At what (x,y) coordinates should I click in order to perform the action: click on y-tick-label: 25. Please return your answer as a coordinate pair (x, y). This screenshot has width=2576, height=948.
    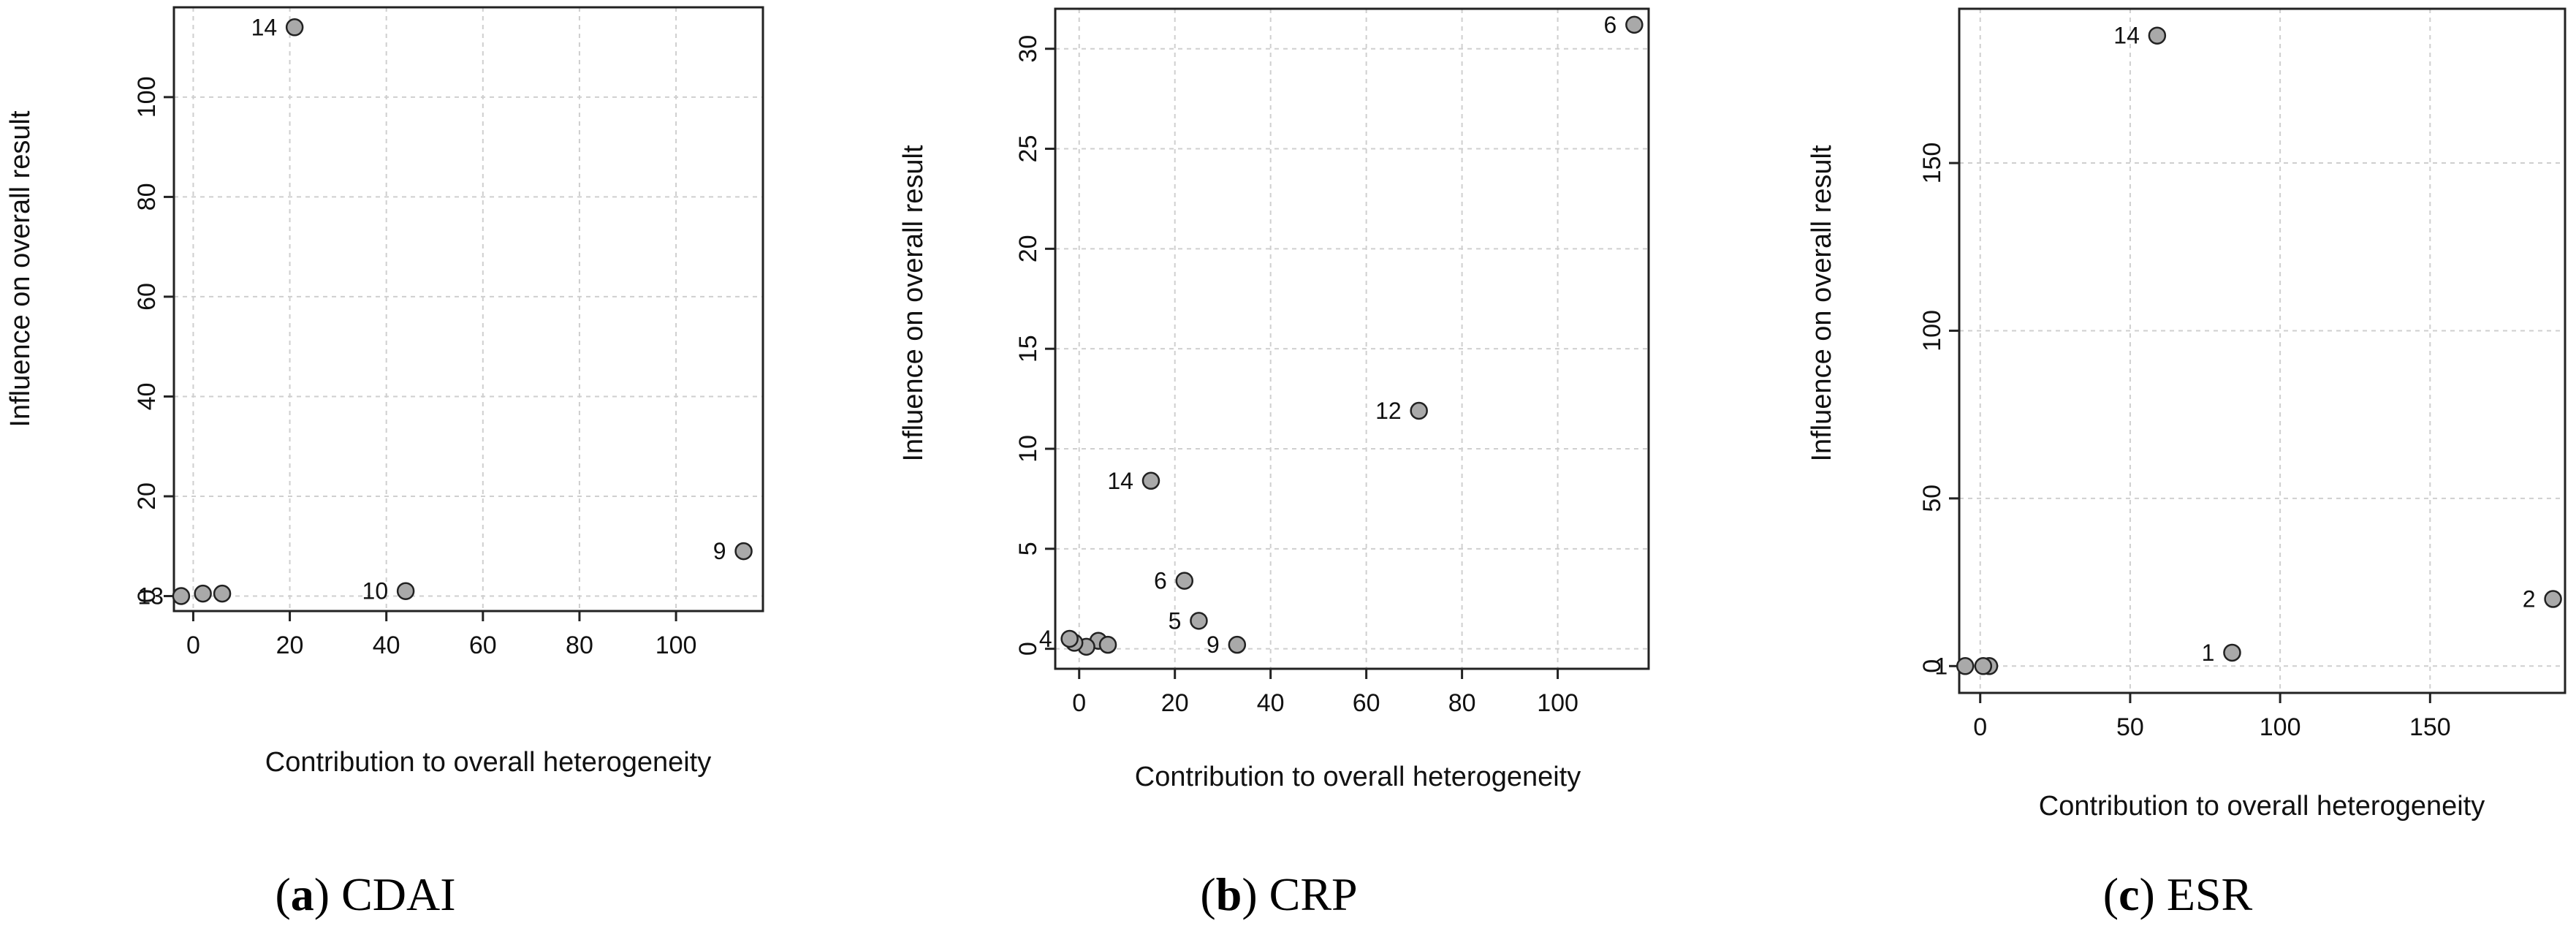
    Looking at the image, I should click on (1028, 149).